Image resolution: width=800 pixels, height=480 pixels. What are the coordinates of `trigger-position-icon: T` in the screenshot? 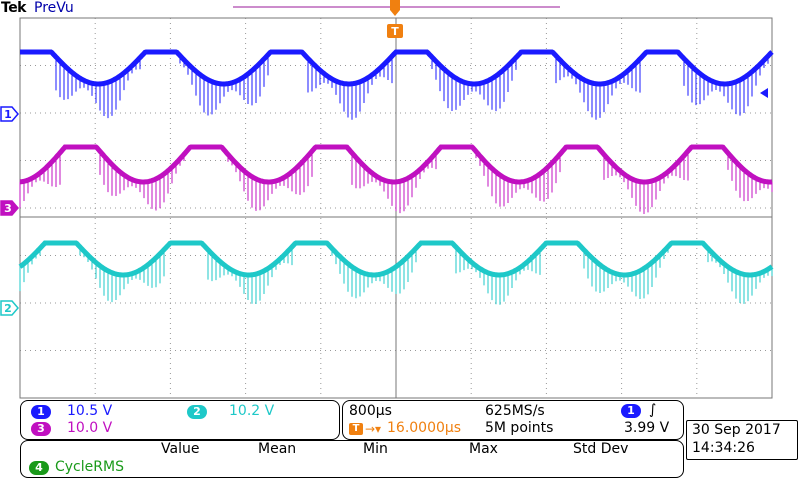 It's located at (395, 19).